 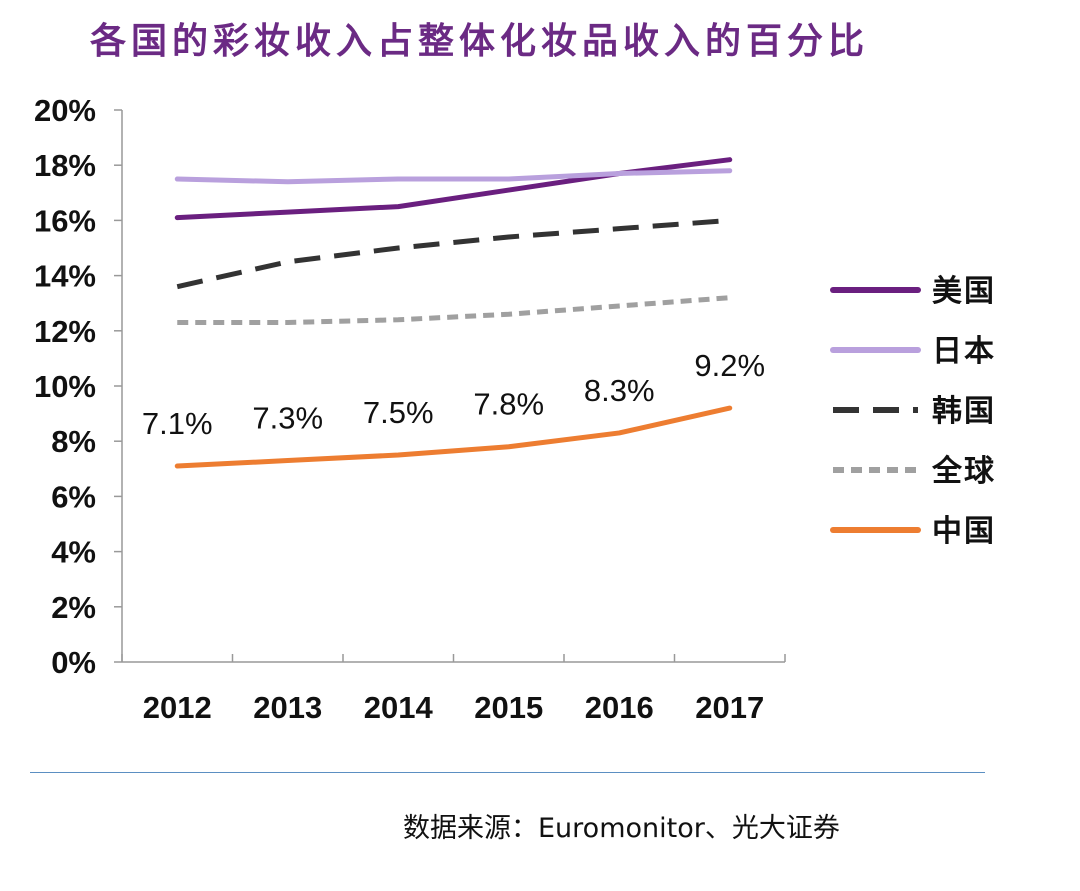 What do you see at coordinates (507, 772) in the screenshot?
I see `divider-line` at bounding box center [507, 772].